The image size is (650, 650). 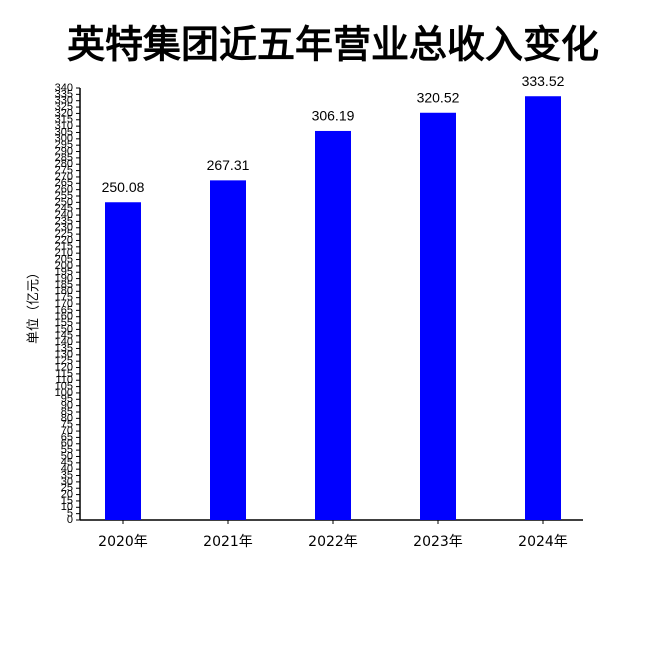 I want to click on y-tick-label: 40, so click(x=67, y=469).